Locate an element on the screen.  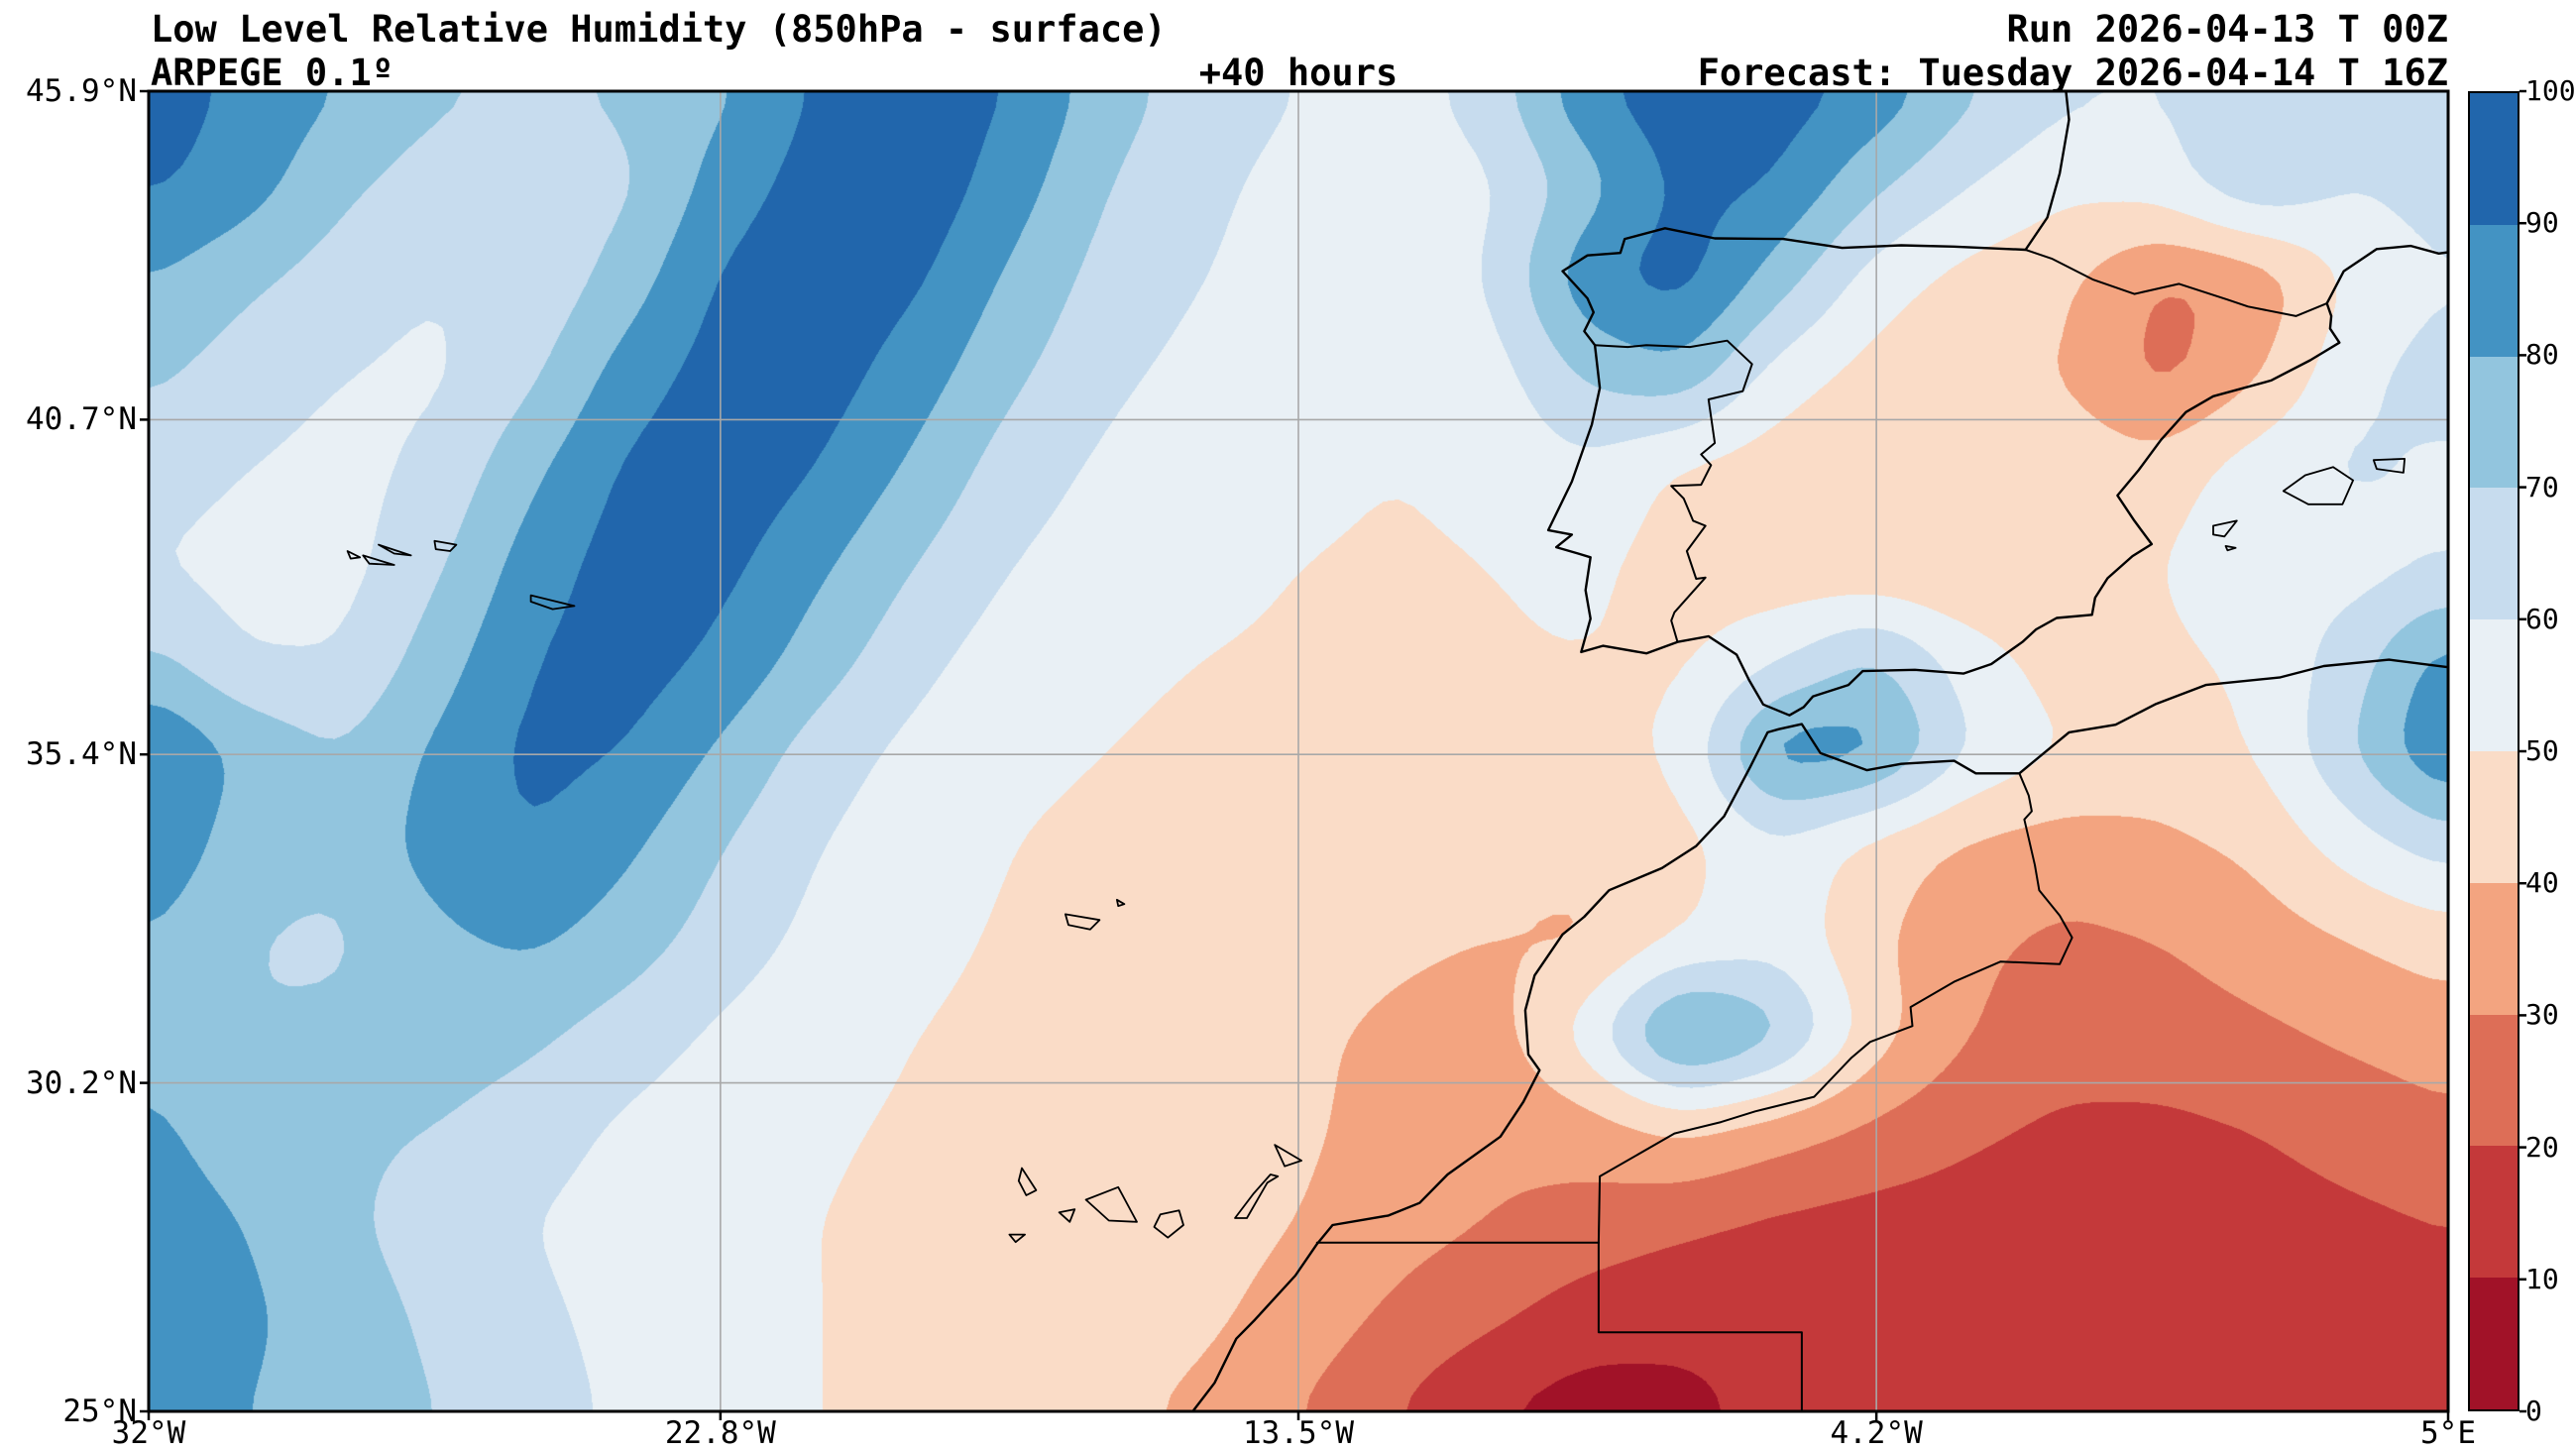
lat-tick-label: 45.9°N is located at coordinates (81, 91).